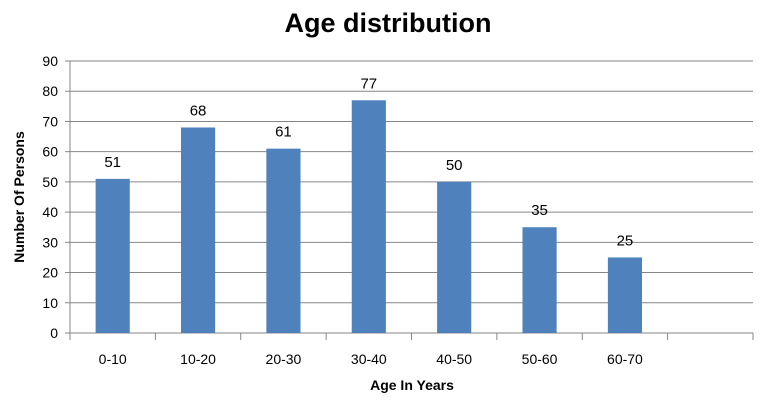  Describe the element at coordinates (625, 359) in the screenshot. I see `x-tick-label: 60-70` at that location.